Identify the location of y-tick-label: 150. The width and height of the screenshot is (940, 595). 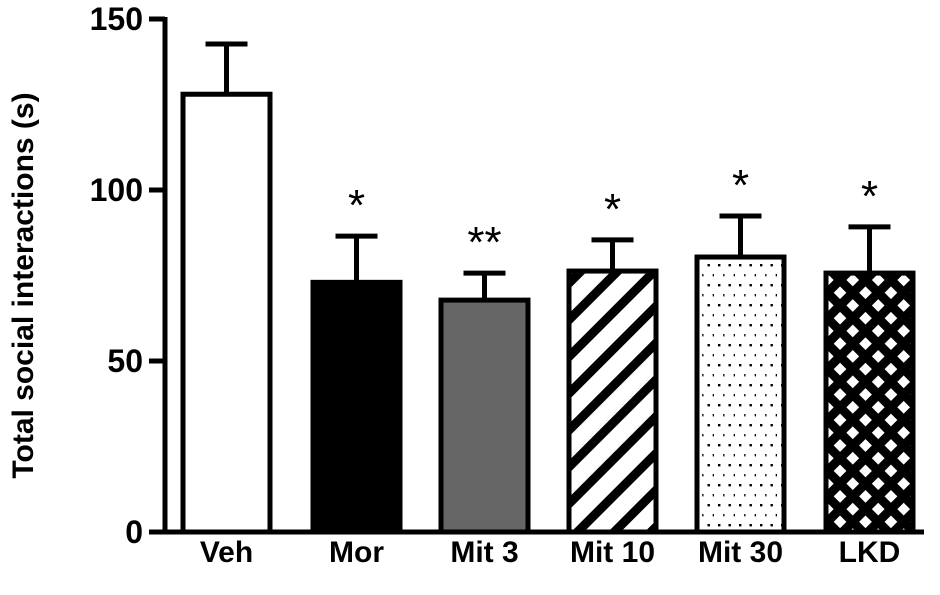
(116, 19).